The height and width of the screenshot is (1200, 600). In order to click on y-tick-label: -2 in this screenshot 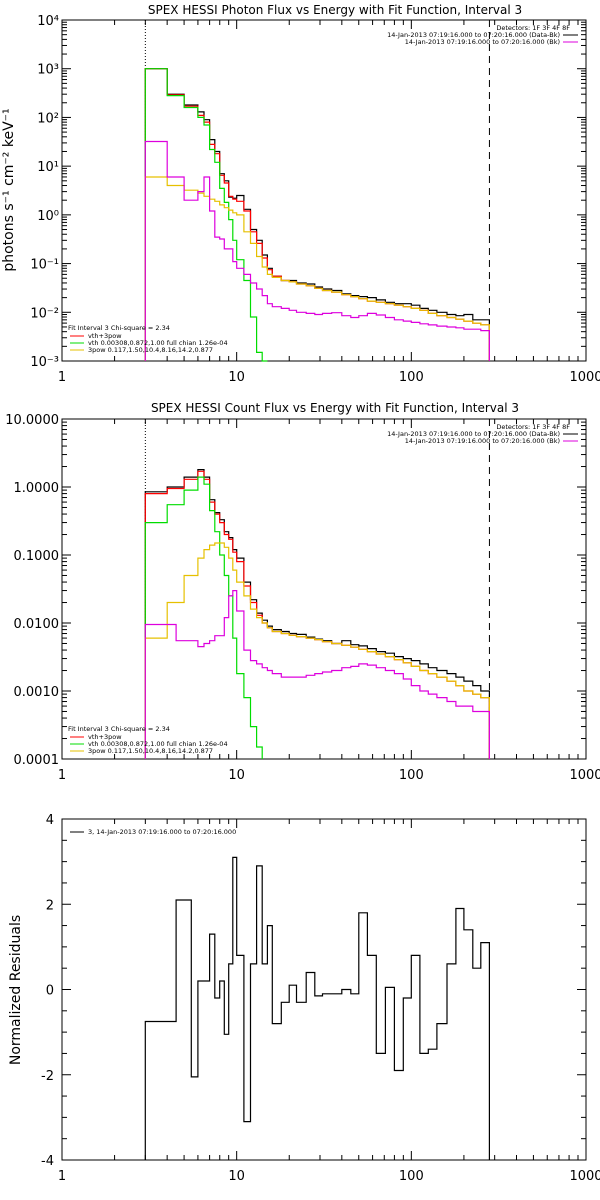, I will do `click(47, 1076)`.